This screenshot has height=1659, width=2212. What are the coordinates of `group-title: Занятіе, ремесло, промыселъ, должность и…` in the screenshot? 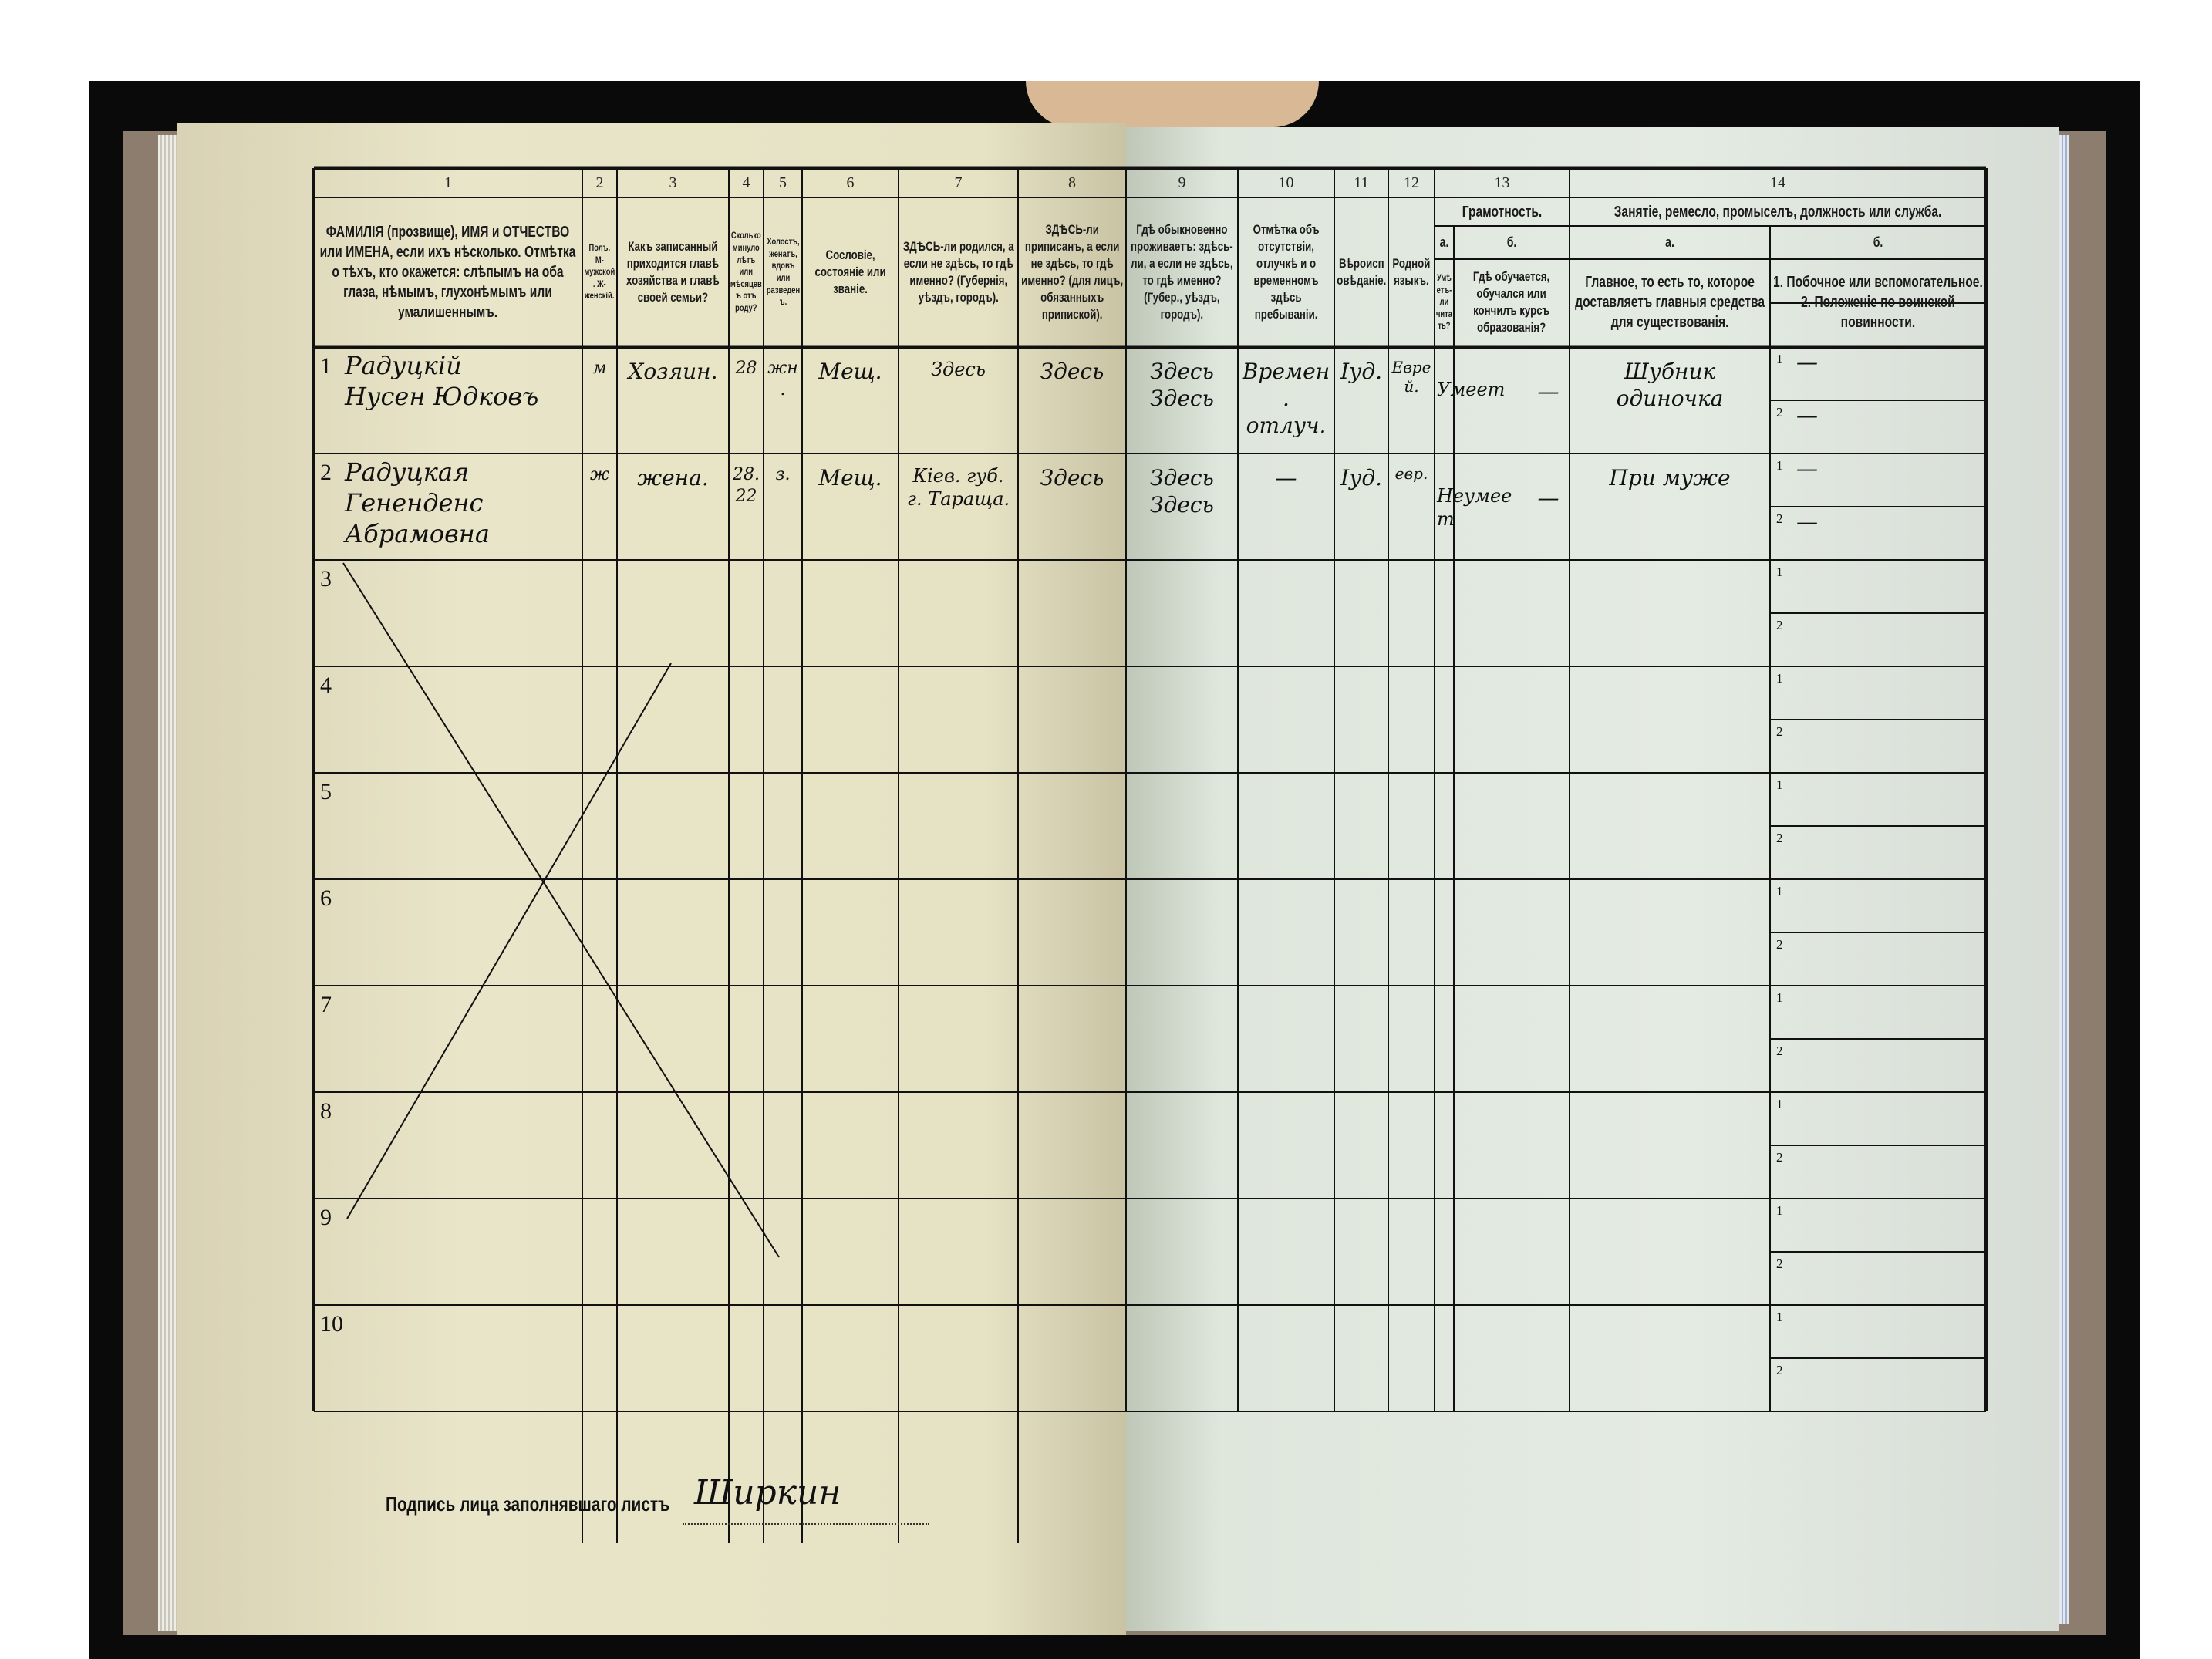 It's located at (1777, 212).